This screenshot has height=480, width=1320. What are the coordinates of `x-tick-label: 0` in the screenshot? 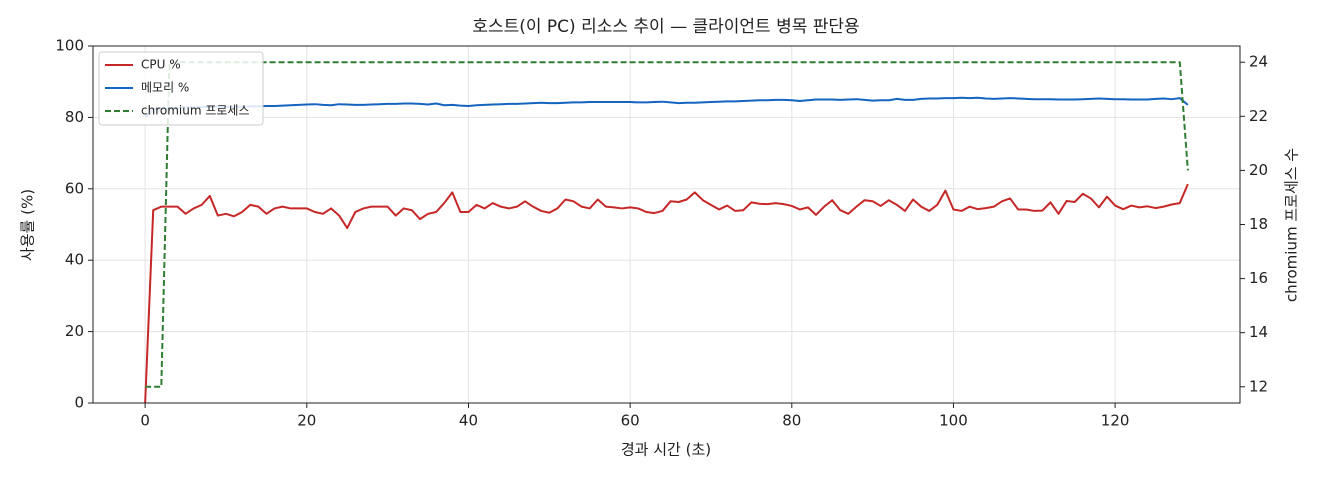 It's located at (145, 421).